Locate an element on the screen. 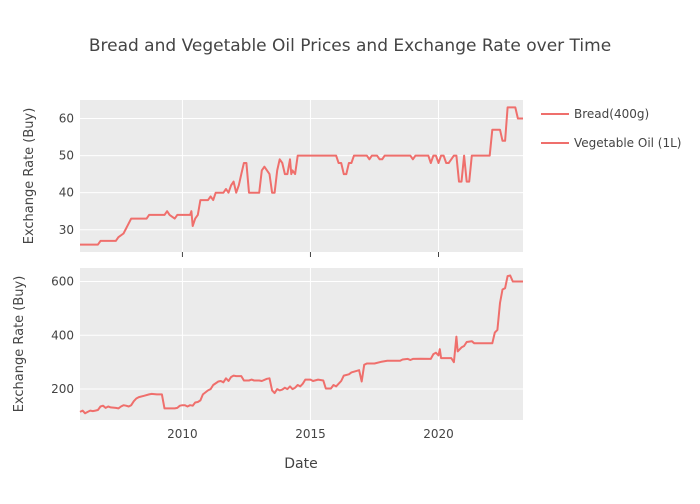  y-tick-label: 50 is located at coordinates (66, 156).